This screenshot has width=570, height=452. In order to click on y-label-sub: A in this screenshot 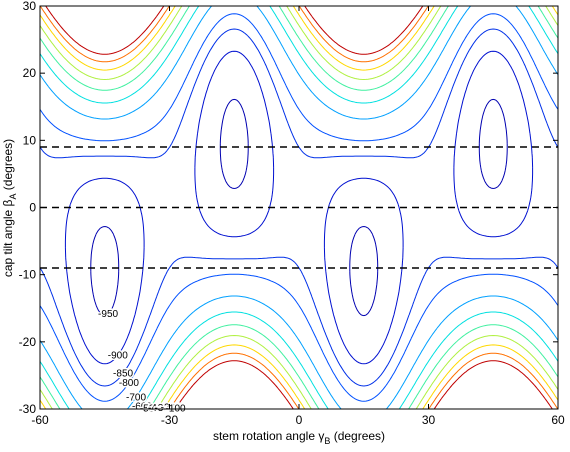, I will do `click(13, 197)`.